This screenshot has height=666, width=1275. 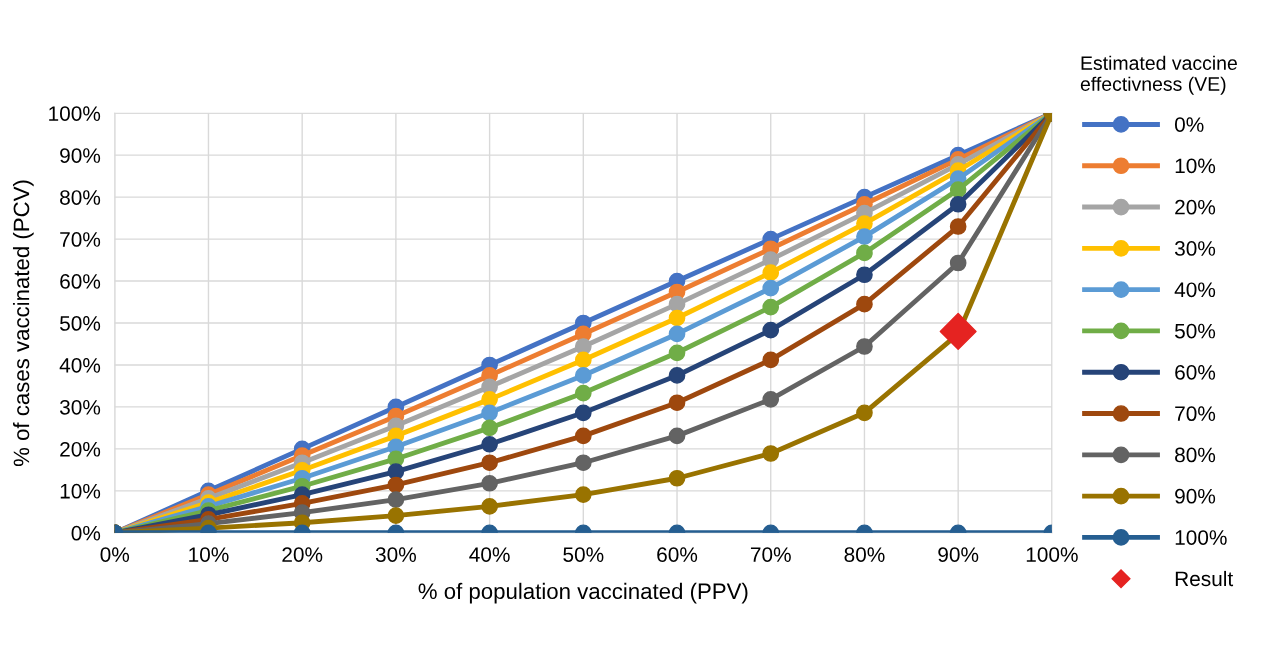 What do you see at coordinates (1195, 207) in the screenshot?
I see `legend-label: 20%` at bounding box center [1195, 207].